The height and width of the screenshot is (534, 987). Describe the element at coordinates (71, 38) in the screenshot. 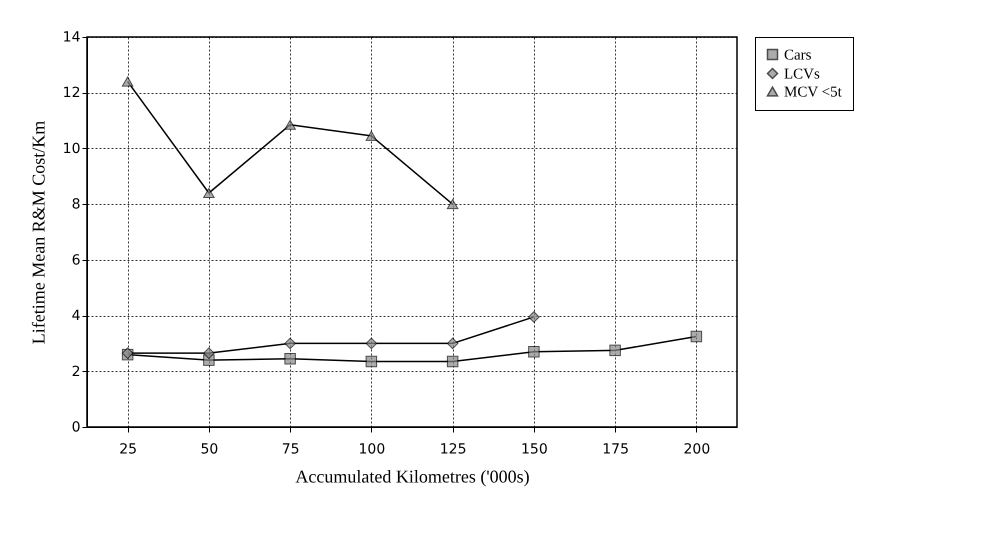

I see `y-tick-label: 14` at that location.